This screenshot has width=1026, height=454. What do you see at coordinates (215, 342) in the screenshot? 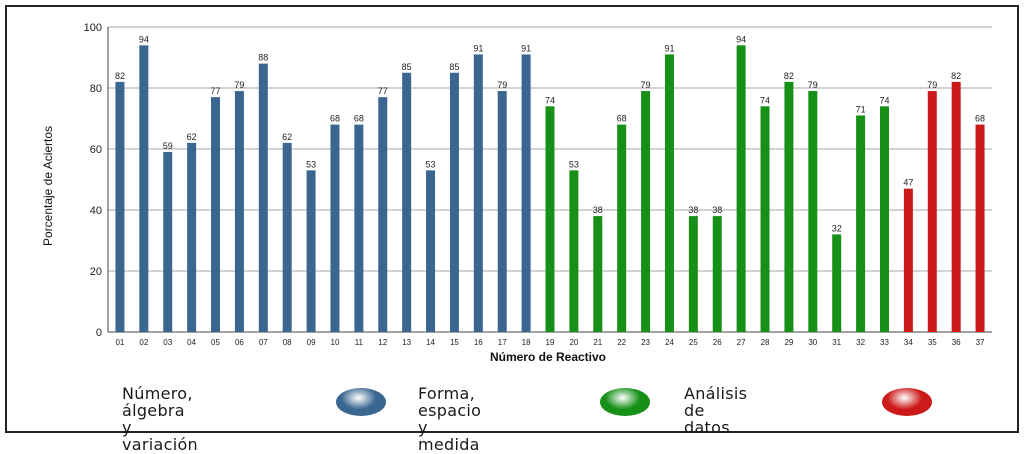
I see `x-tick-label: 05` at bounding box center [215, 342].